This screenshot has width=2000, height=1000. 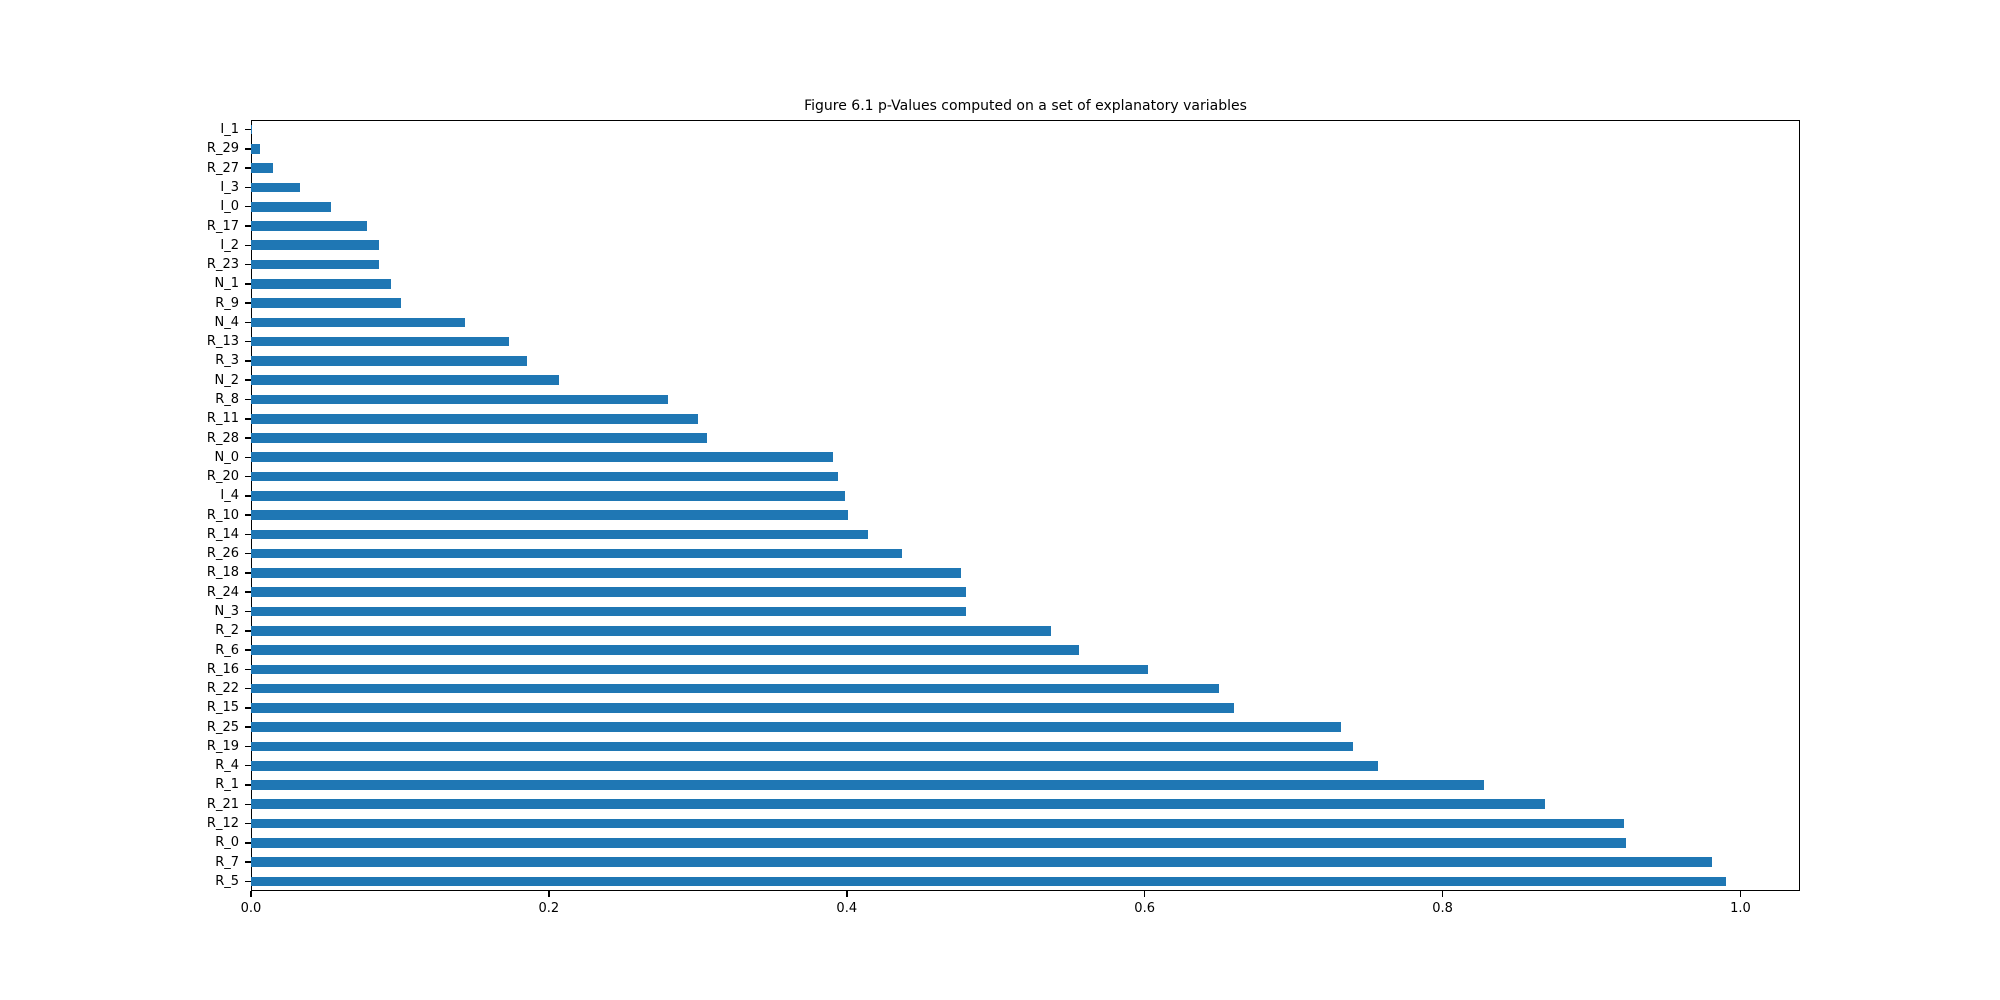 I want to click on y-tick-label-R_11: R_11, so click(x=222, y=419).